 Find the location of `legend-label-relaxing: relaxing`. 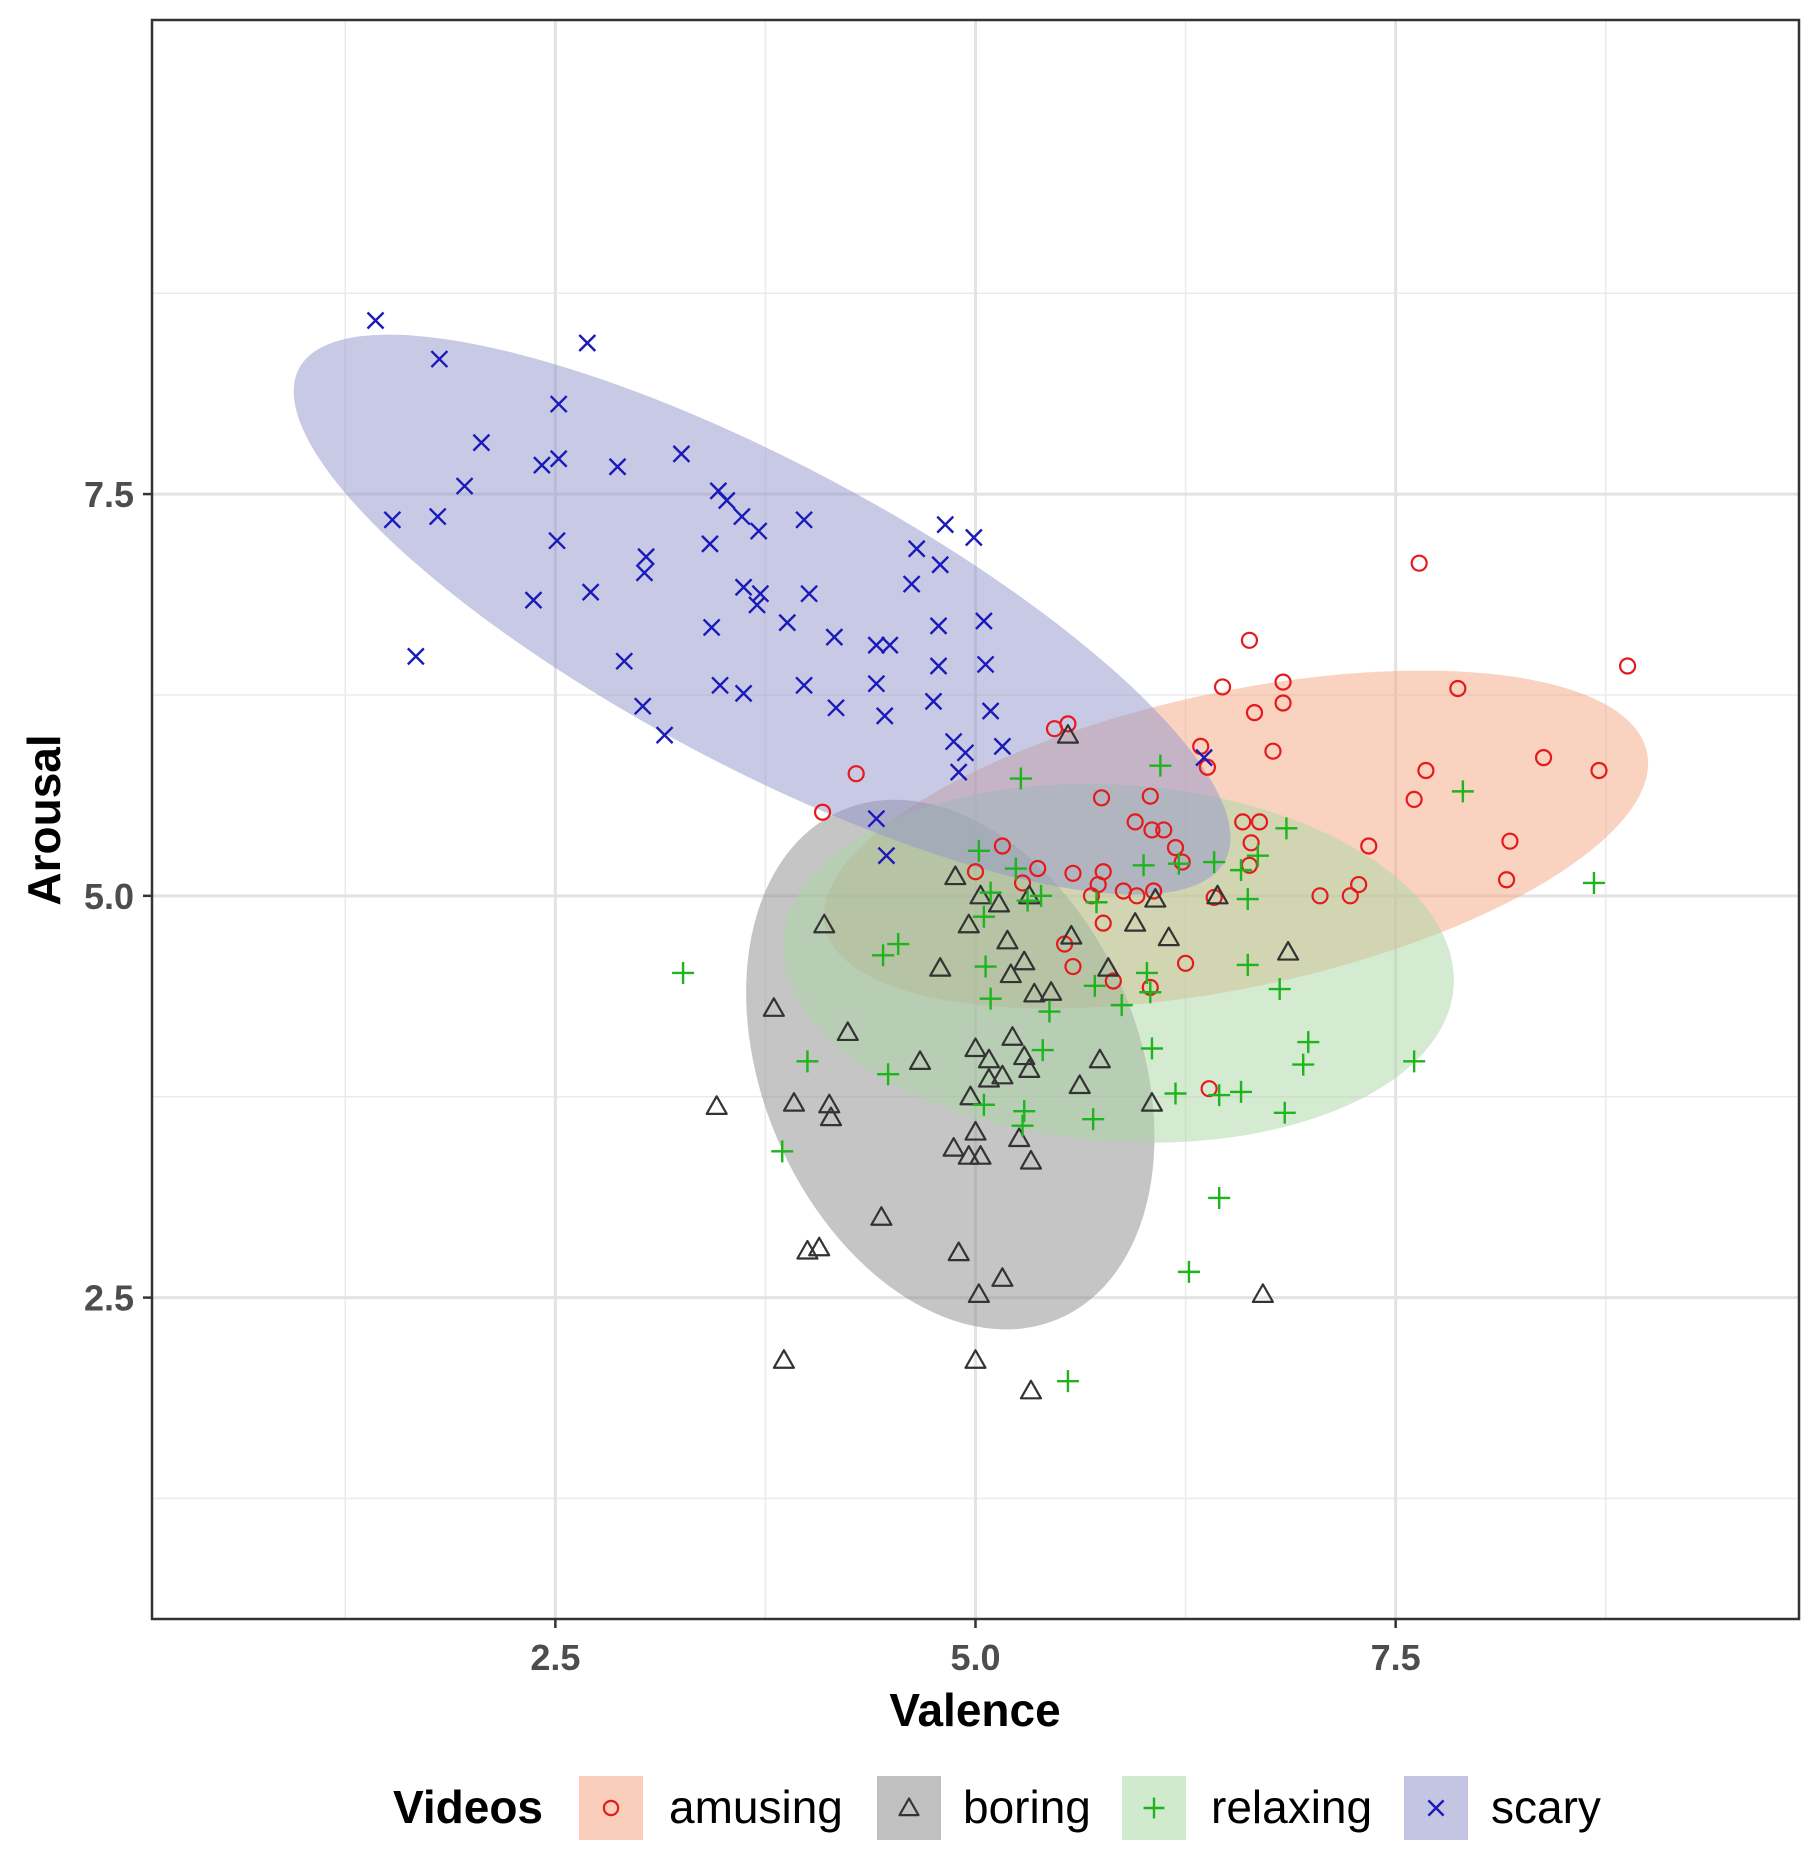

legend-label-relaxing: relaxing is located at coordinates (1291, 1807).